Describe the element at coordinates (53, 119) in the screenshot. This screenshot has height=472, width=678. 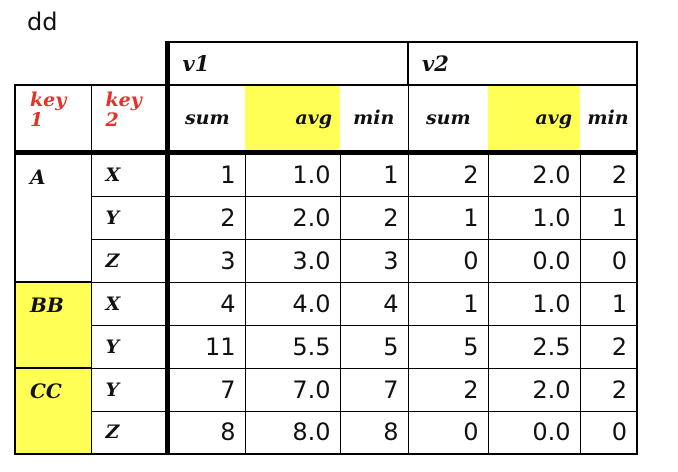
I see `key1-header: key 1` at that location.